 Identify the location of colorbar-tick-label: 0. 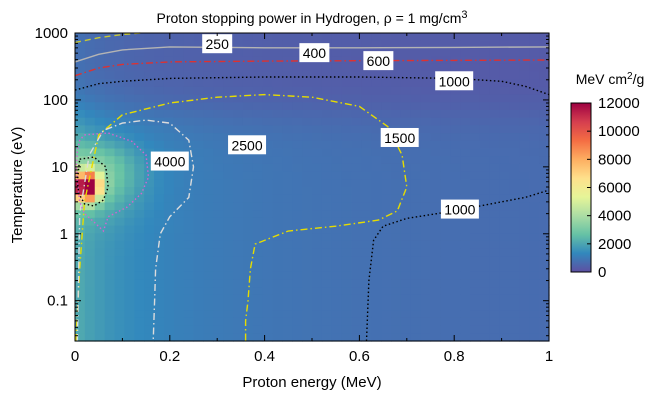
(602, 272).